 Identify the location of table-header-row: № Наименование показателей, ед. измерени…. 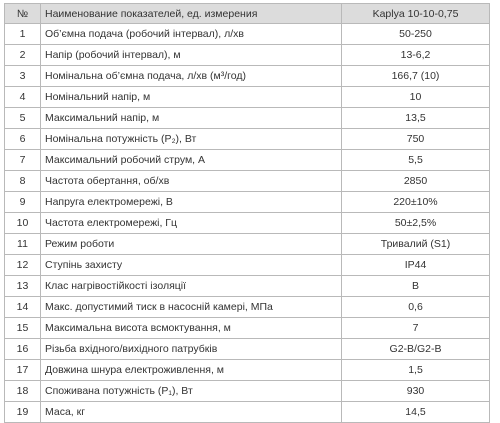
(247, 13).